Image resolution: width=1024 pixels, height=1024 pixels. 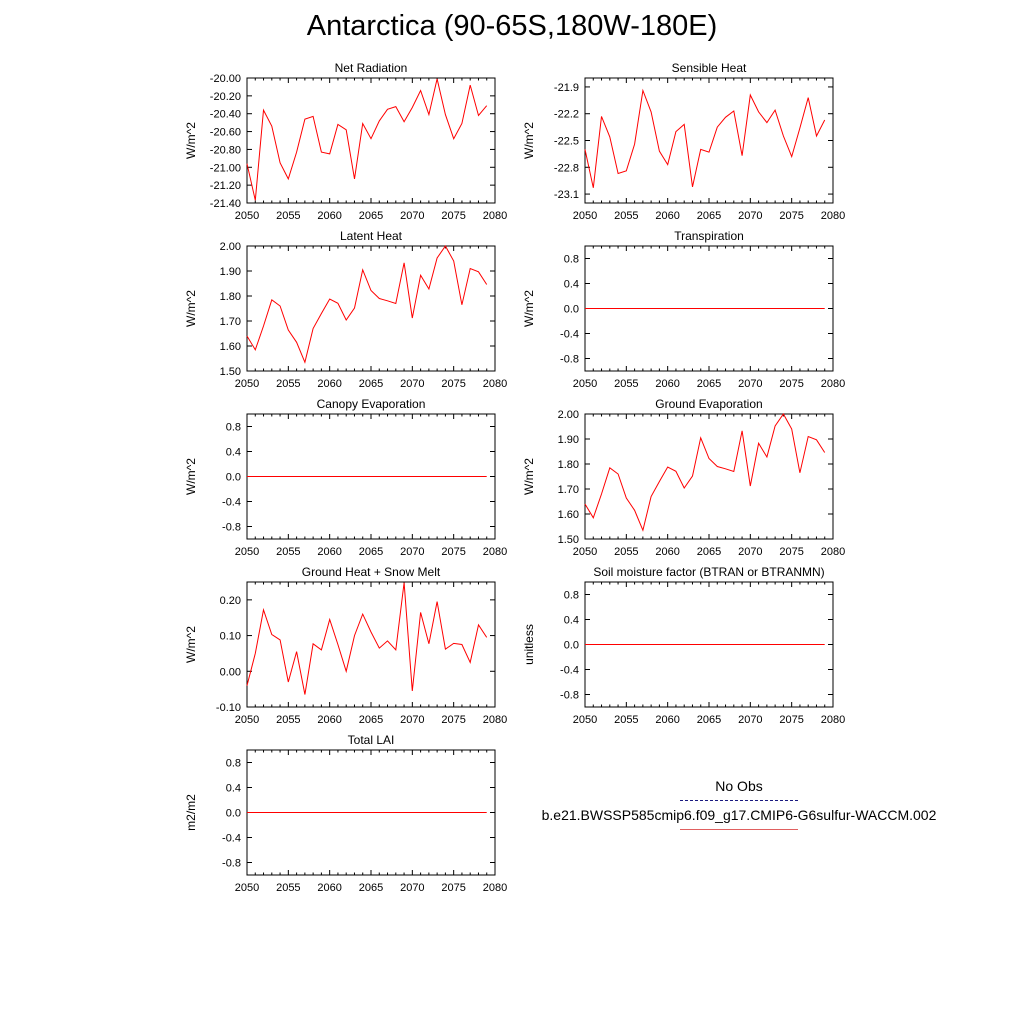 I want to click on y-tick-label: 0.20, so click(x=230, y=601).